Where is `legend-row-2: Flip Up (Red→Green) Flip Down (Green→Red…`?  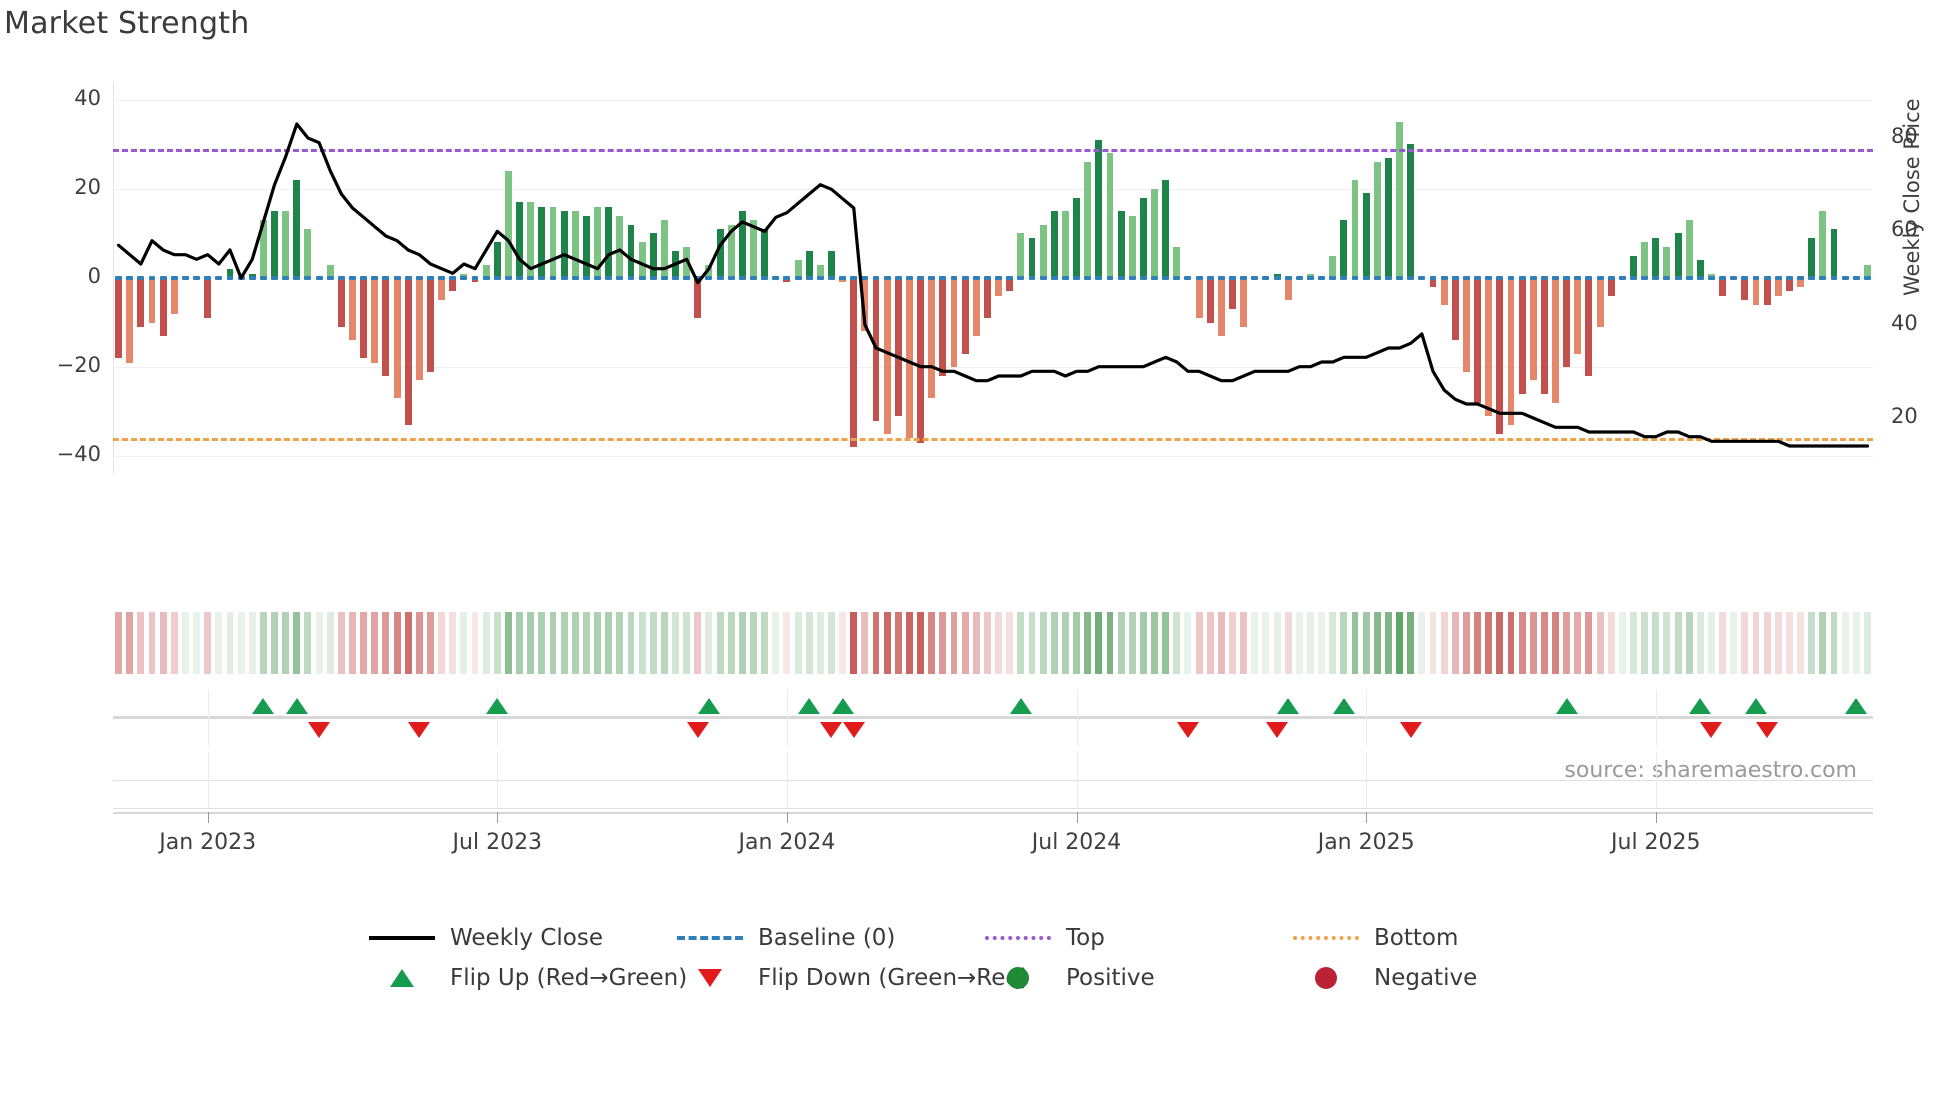
legend-row-2: Flip Up (Red→Green) Flip Down (Green→Red… is located at coordinates (980, 978).